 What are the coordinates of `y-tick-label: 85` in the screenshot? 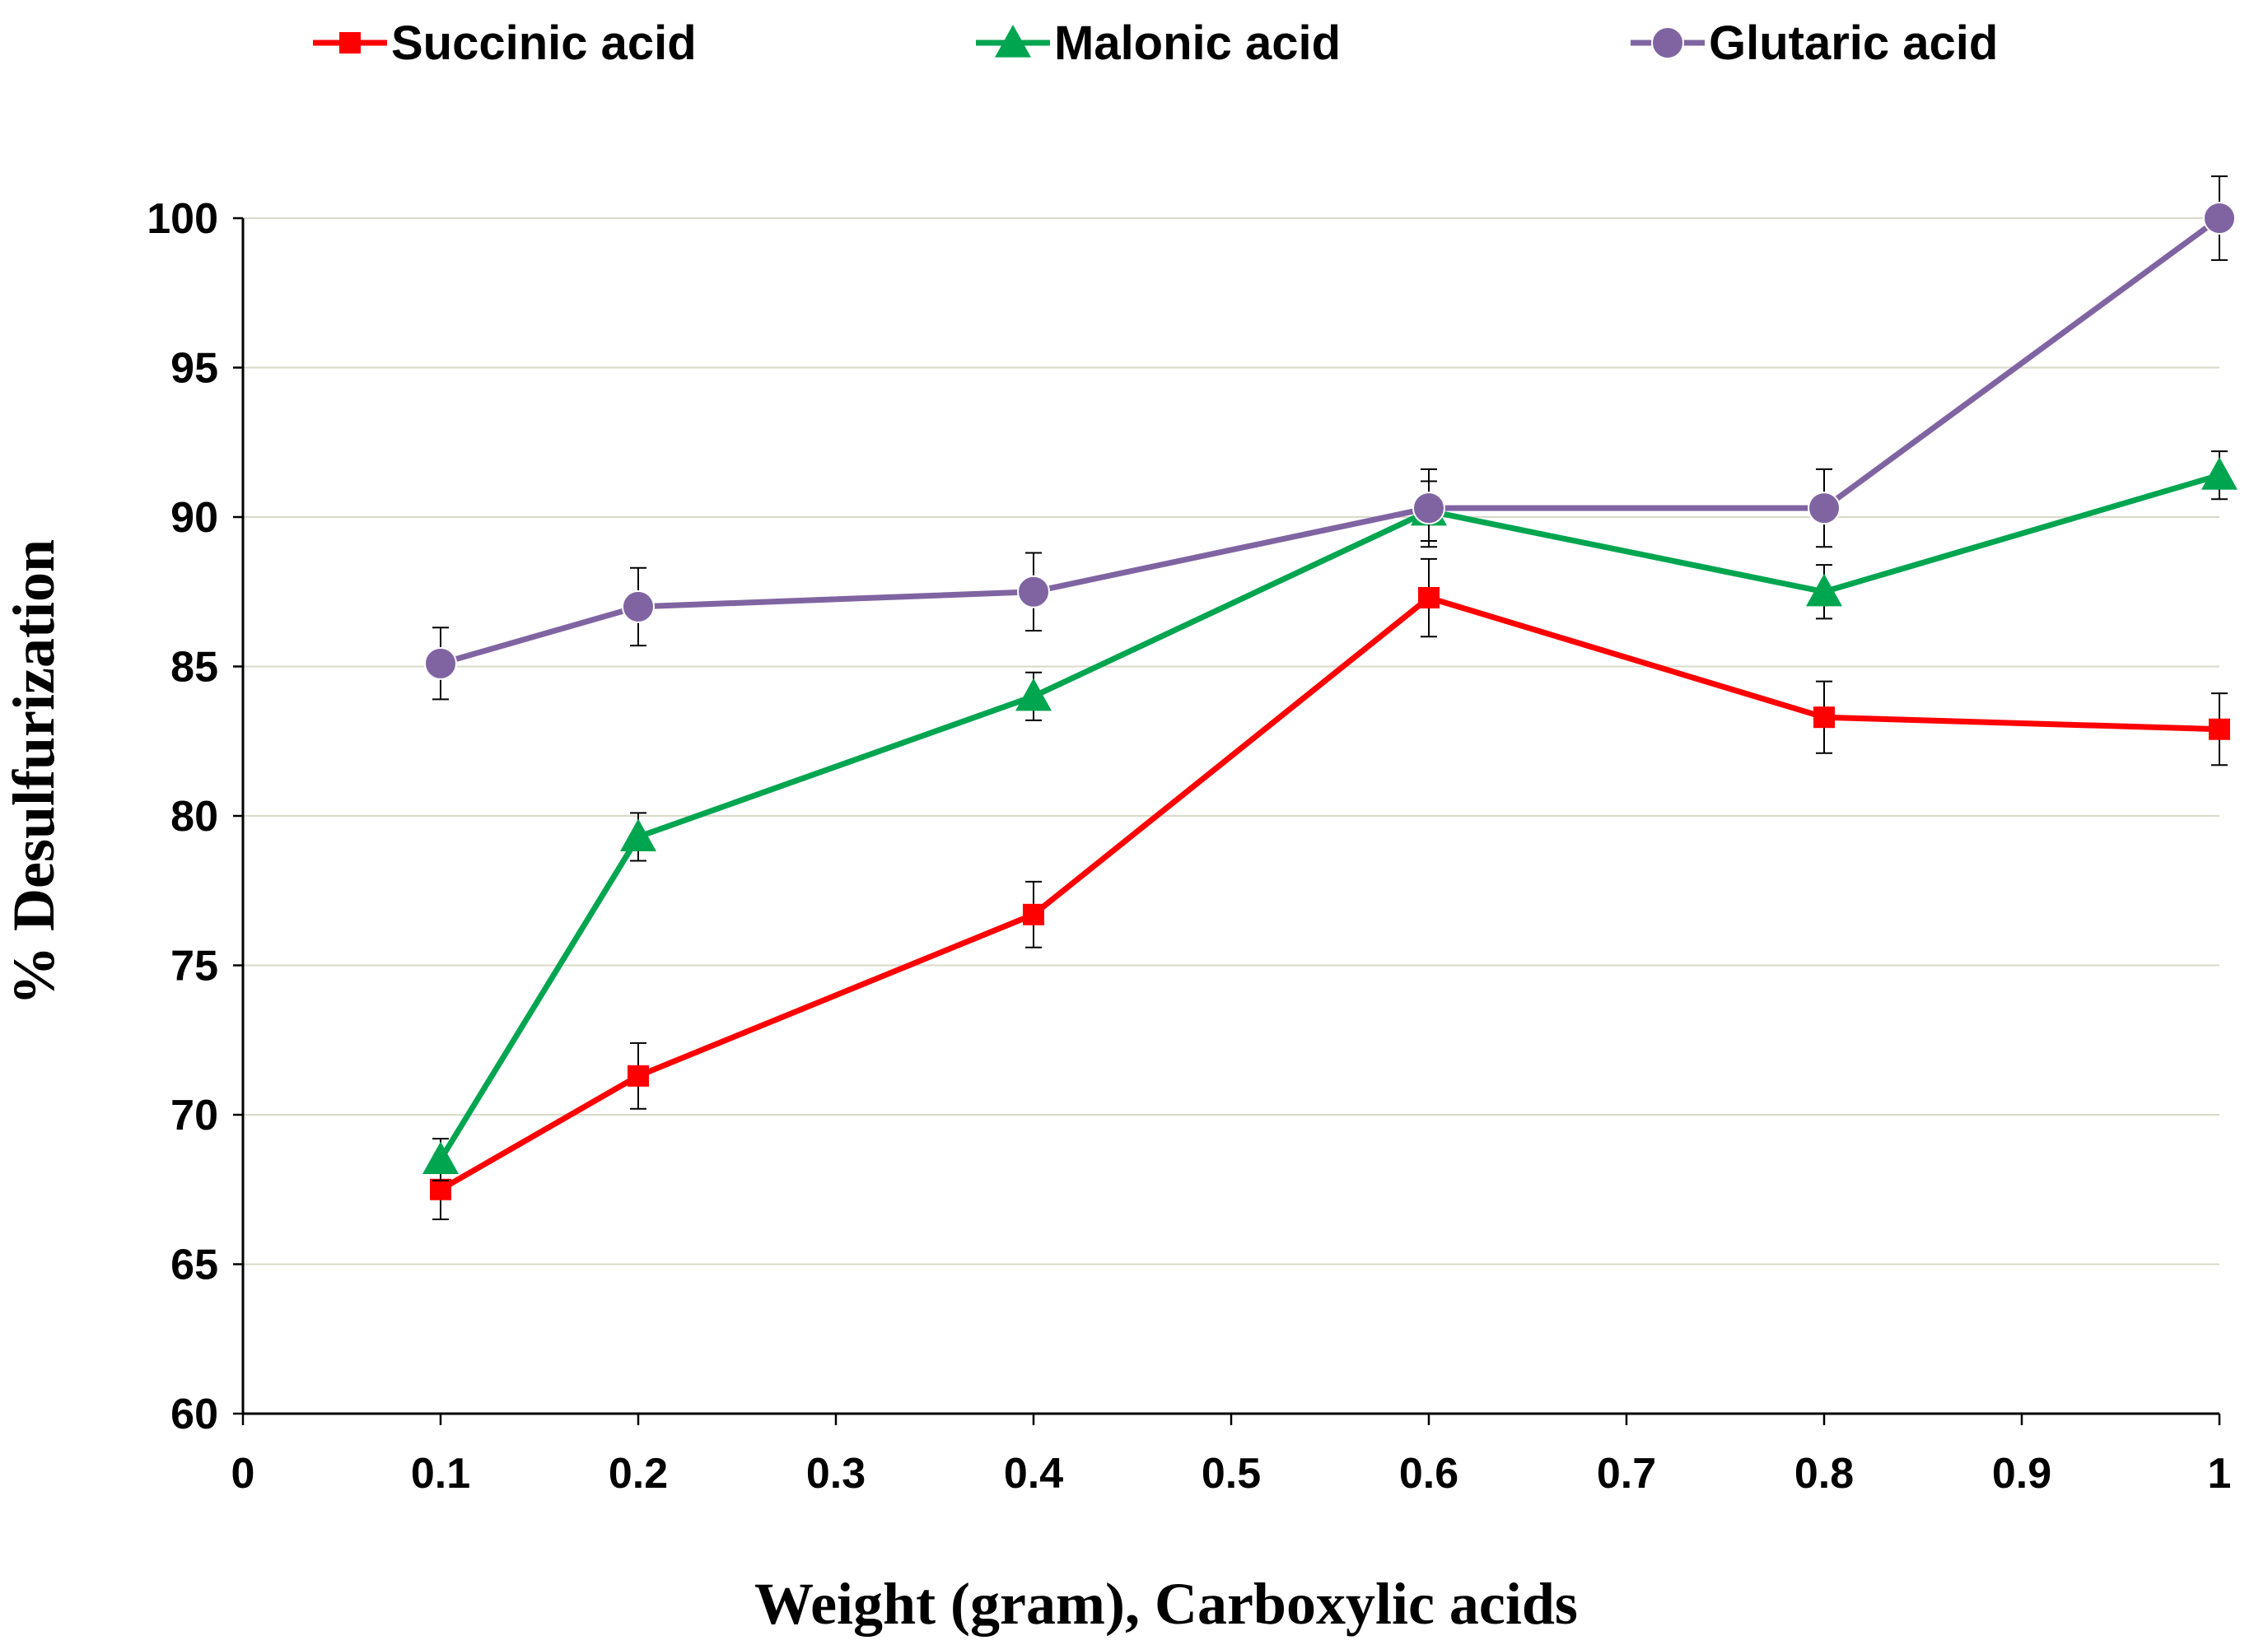 It's located at (194, 668).